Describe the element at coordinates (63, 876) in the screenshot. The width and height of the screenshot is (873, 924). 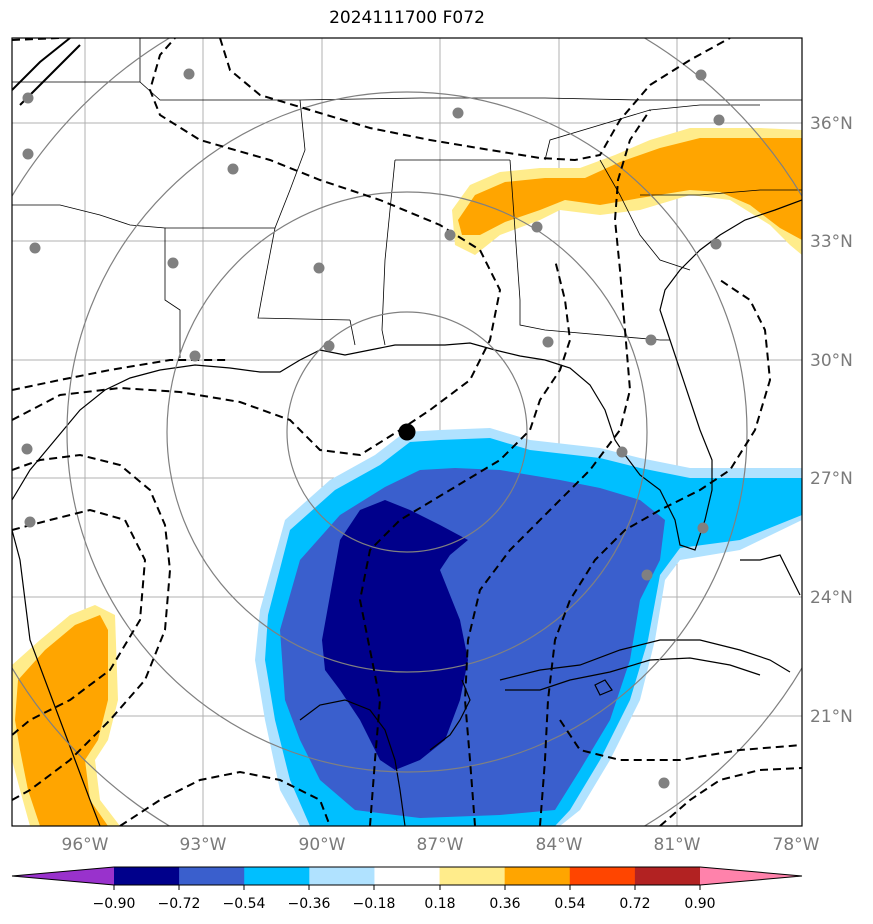
I see `colorbar-extend-min` at that location.